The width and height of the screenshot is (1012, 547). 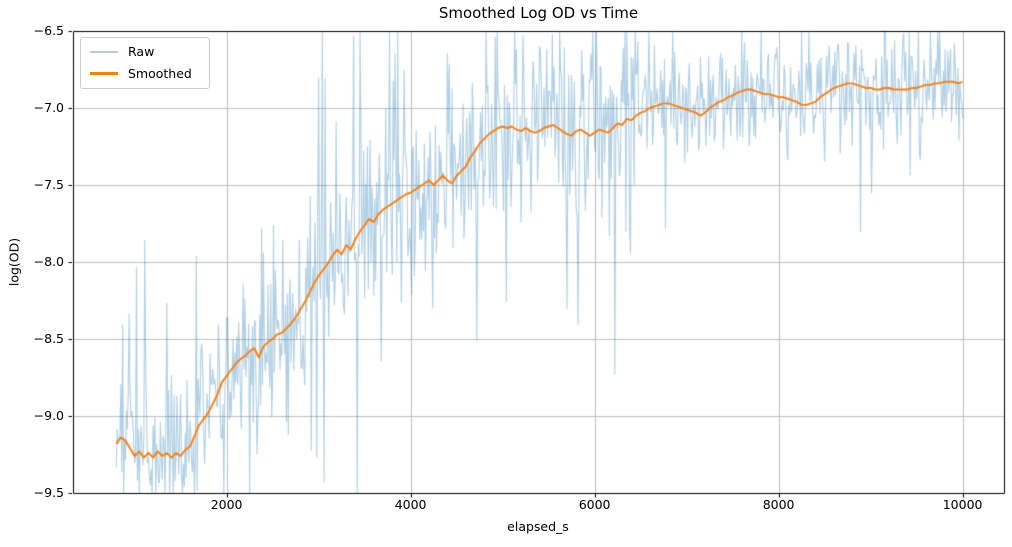 What do you see at coordinates (962, 504) in the screenshot?
I see `x-tick-label: 10000` at bounding box center [962, 504].